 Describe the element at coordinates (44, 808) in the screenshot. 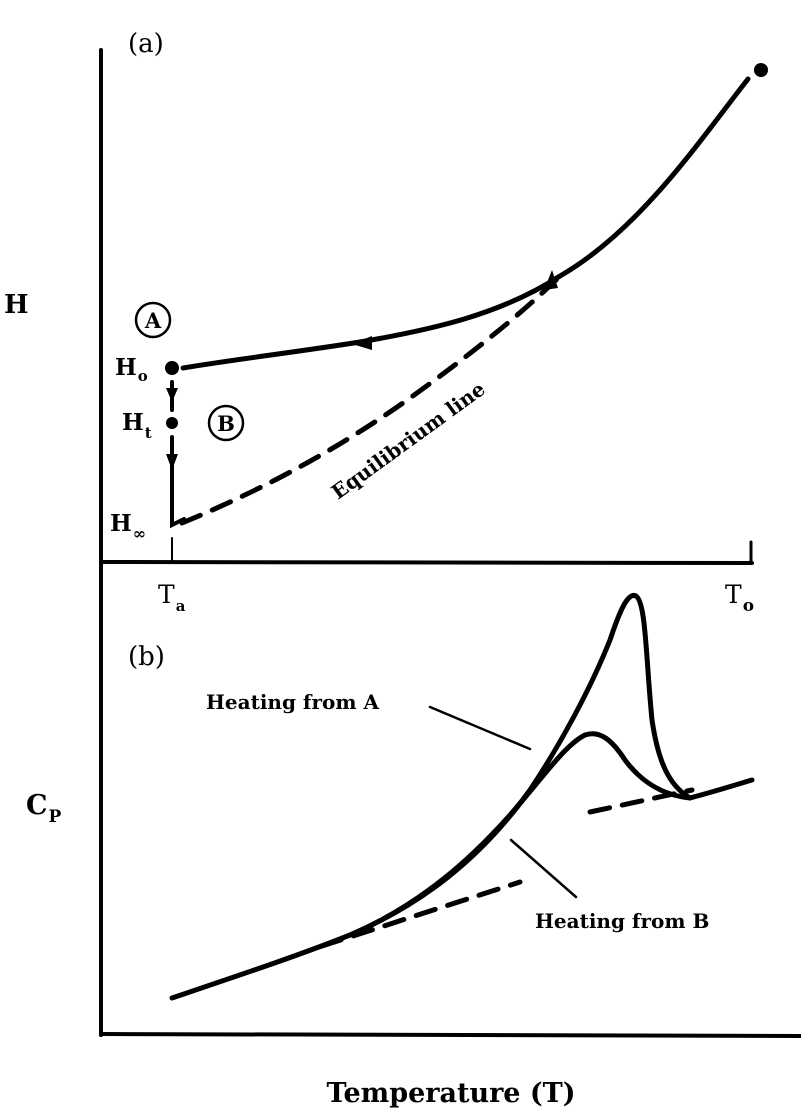

I see `y-axis-label-cp: CP` at that location.